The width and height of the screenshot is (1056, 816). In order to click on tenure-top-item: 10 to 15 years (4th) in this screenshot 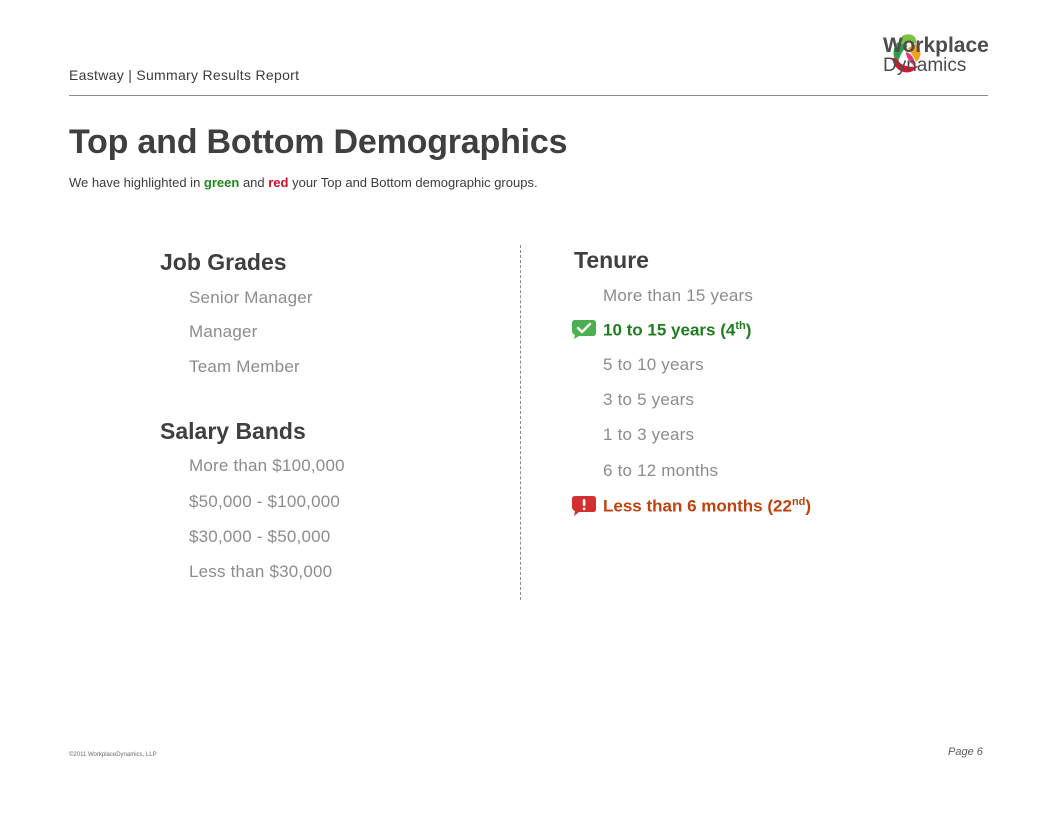, I will do `click(677, 330)`.